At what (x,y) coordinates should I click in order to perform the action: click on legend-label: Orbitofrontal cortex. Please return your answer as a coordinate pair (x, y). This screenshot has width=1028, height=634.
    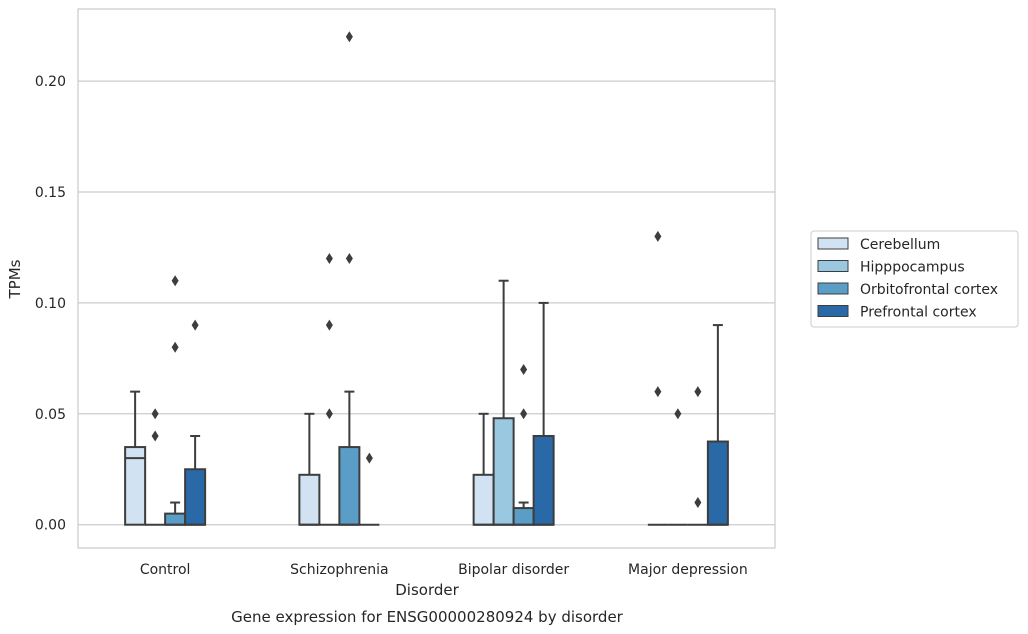
    Looking at the image, I should click on (929, 290).